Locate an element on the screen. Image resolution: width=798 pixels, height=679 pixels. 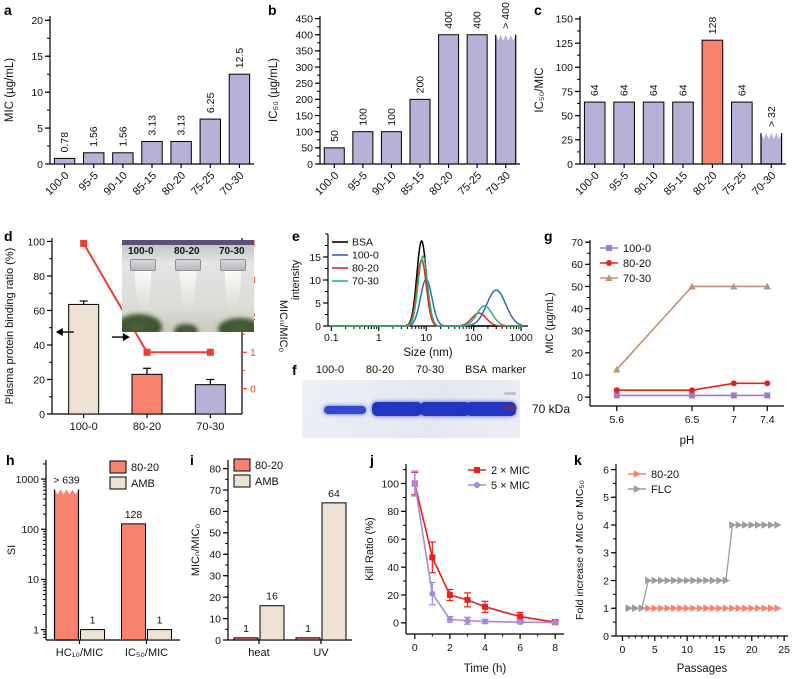
inset-label: 70-30 is located at coordinates (232, 251).